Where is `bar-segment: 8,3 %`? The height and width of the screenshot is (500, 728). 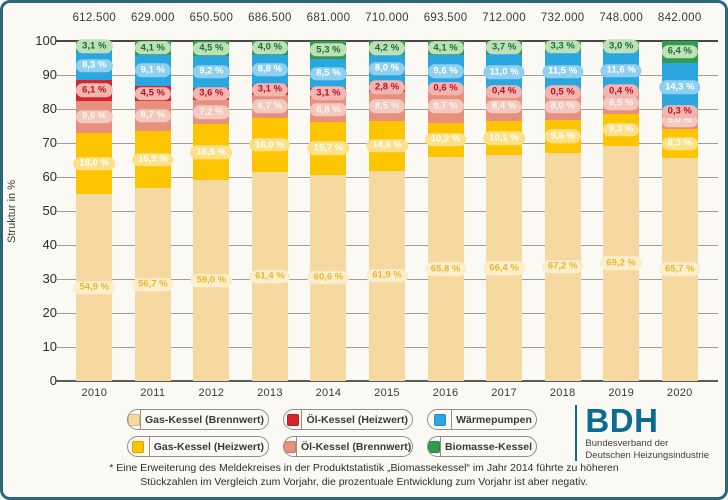
bar-segment: 8,3 % is located at coordinates (94, 65).